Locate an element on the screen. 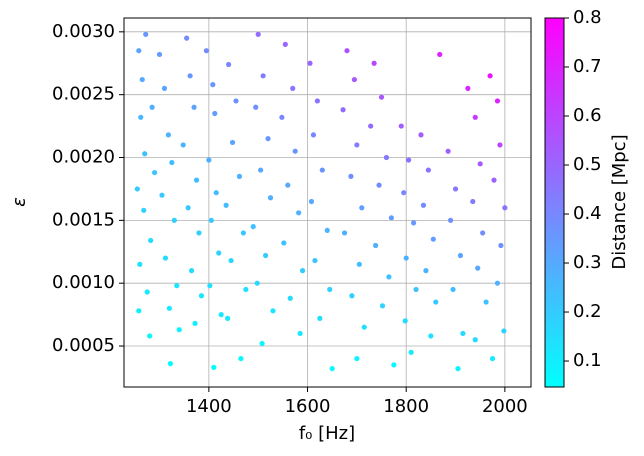  y-tick-label: 0.0020 is located at coordinates (83, 157).